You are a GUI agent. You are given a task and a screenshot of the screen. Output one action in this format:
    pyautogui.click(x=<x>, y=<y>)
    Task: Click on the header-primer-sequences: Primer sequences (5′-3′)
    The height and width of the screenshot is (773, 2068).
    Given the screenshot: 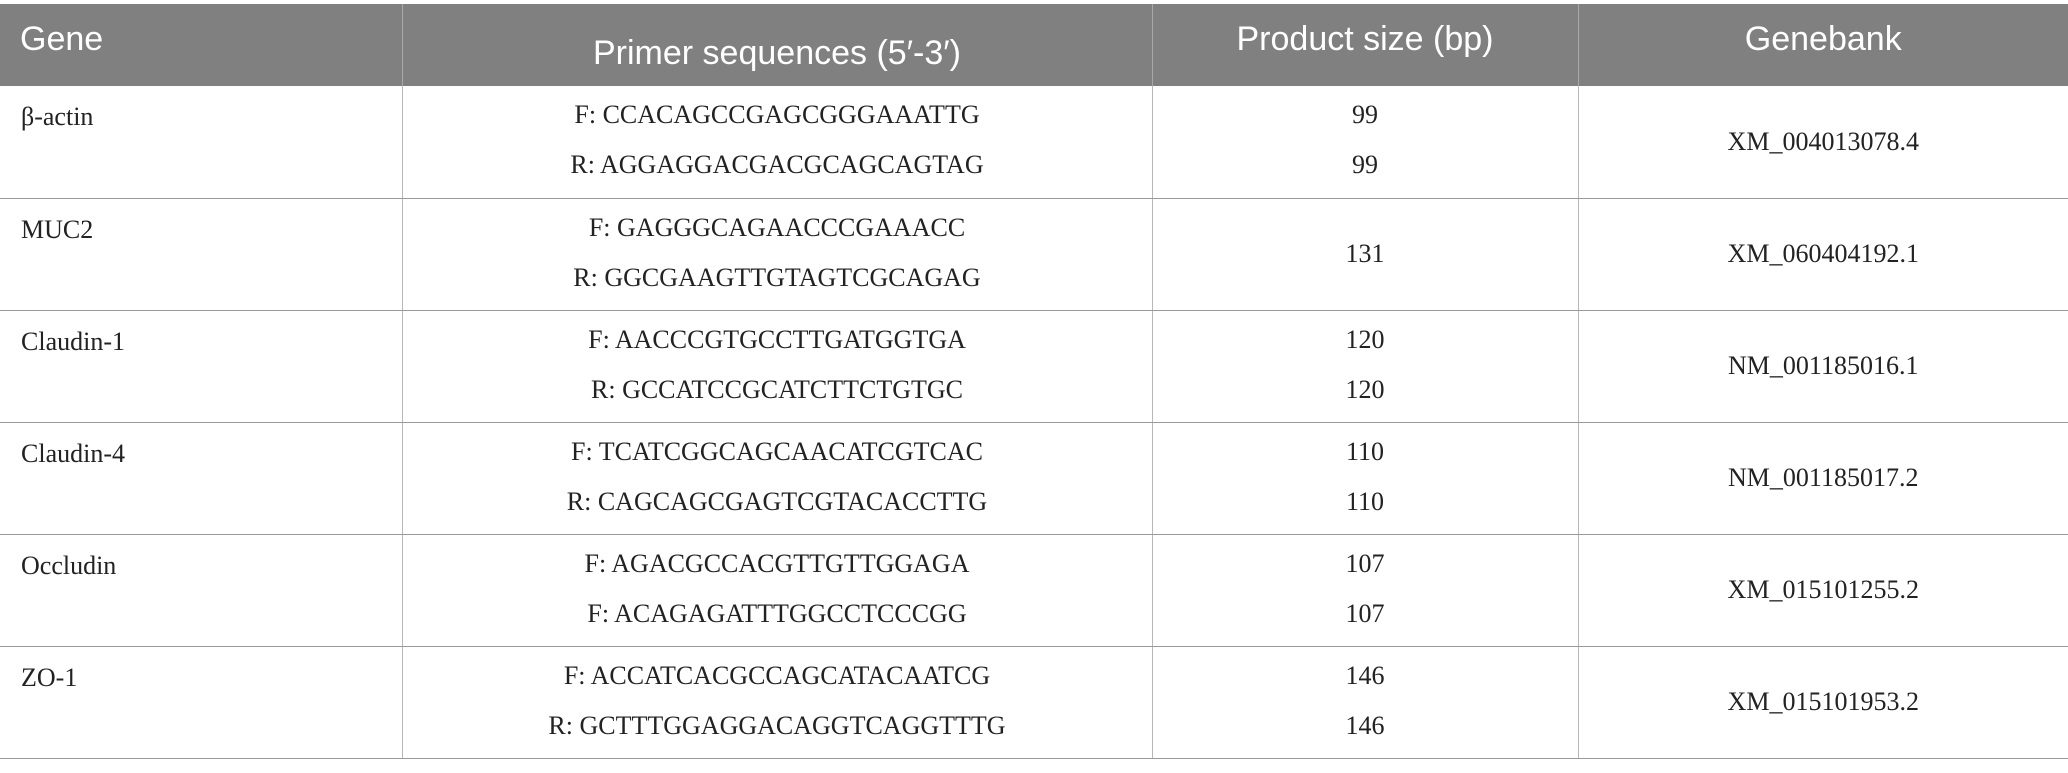 What is the action you would take?
    pyautogui.click(x=777, y=45)
    